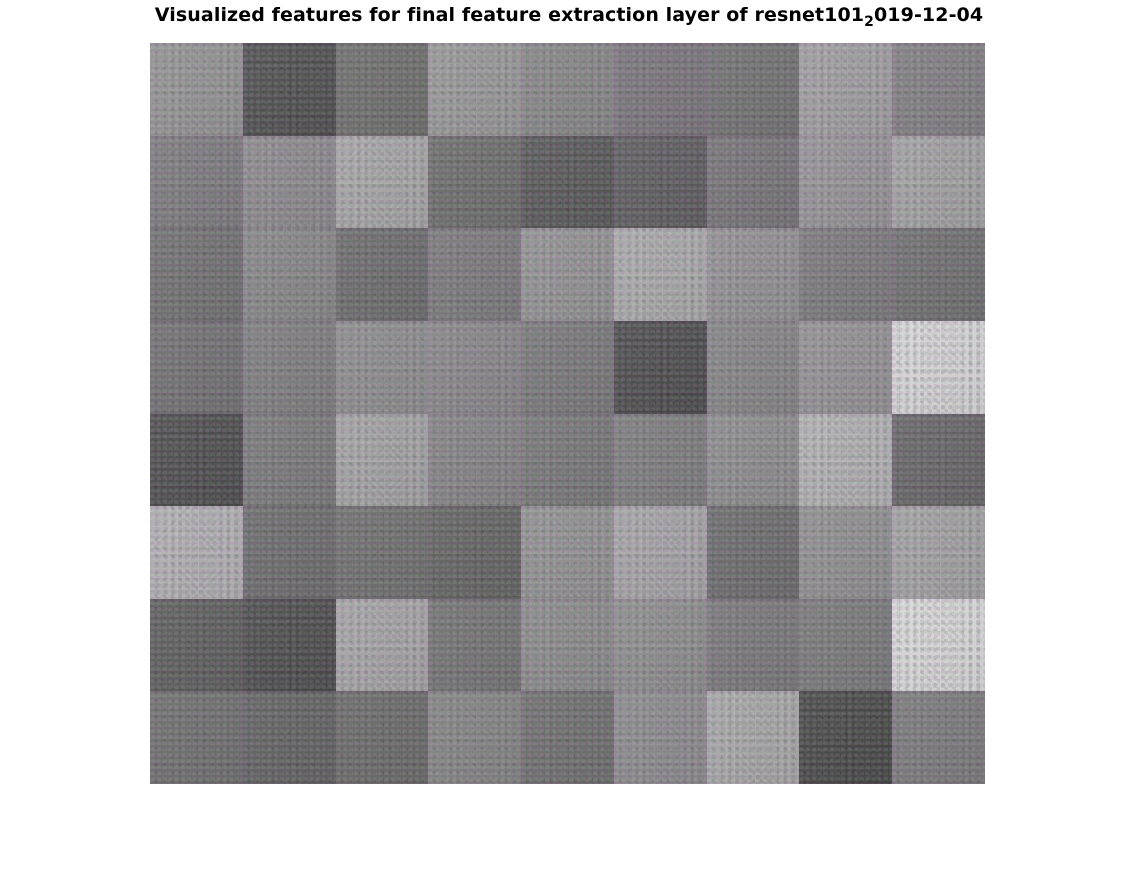 This screenshot has height=881, width=1138. Describe the element at coordinates (869, 22) in the screenshot. I see `figure-title-subscript: 2` at that location.